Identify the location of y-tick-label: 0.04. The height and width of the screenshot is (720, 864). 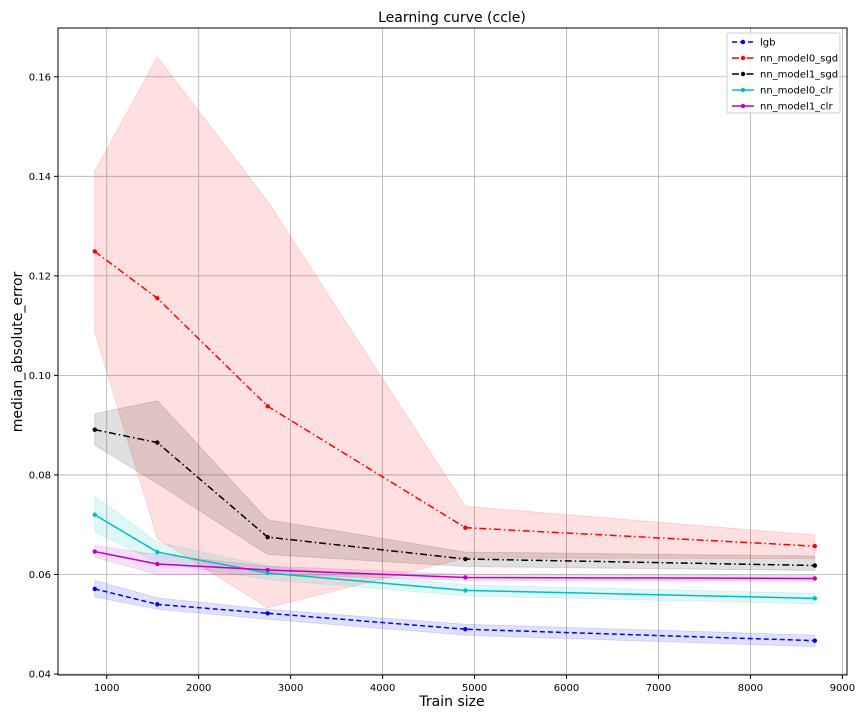
(40, 675).